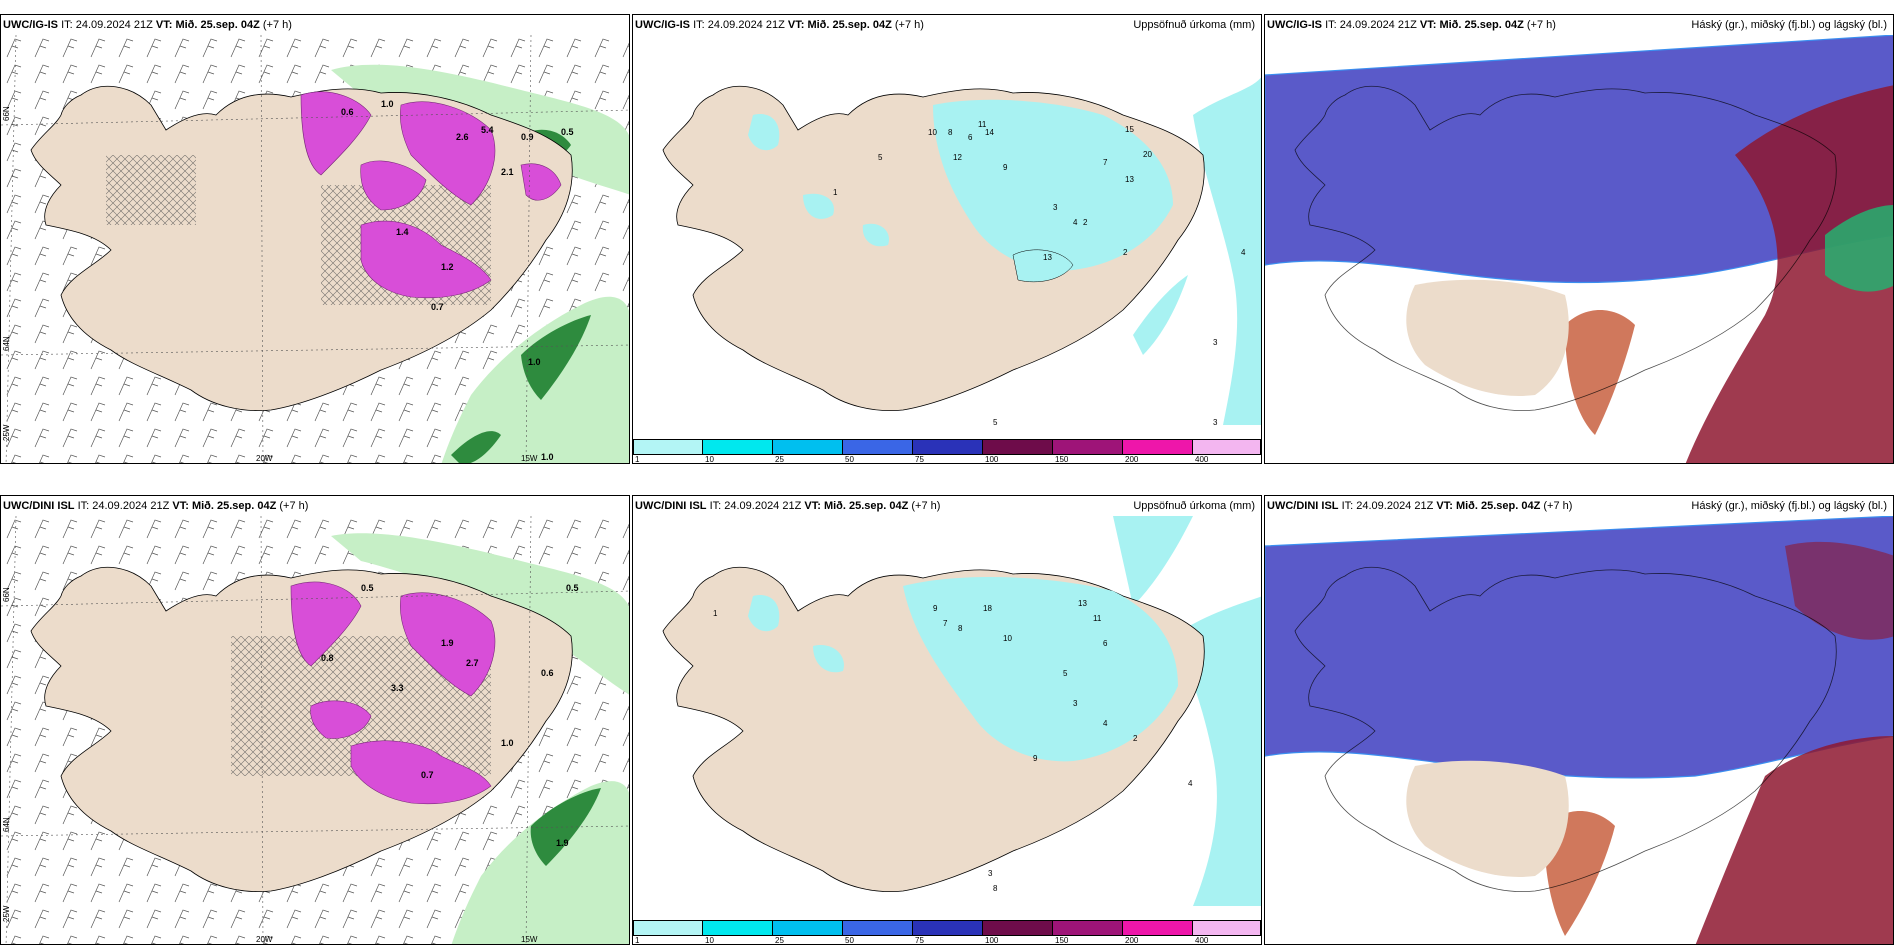 The width and height of the screenshot is (1900, 950). Describe the element at coordinates (950, 132) in the screenshot. I see `svg-text: 8` at that location.